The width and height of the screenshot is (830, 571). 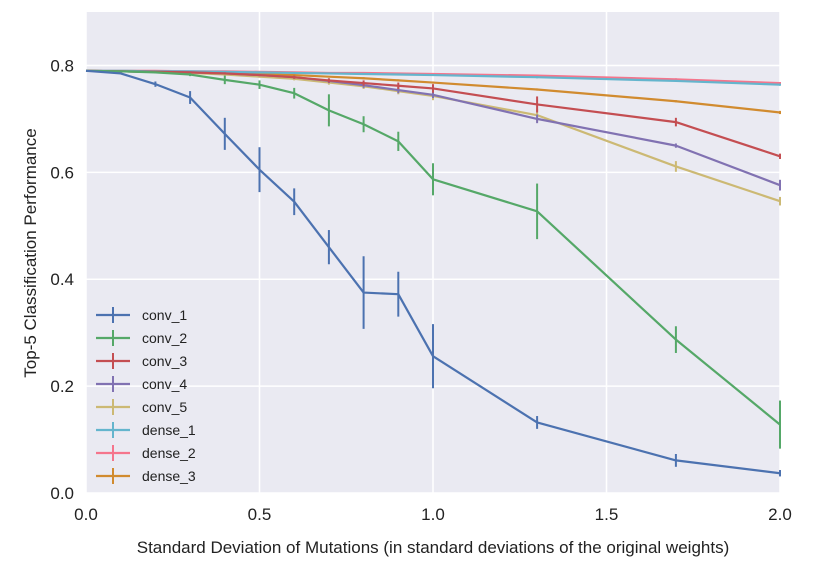 I want to click on legend-item-conv_3: conv_3, so click(x=141, y=361).